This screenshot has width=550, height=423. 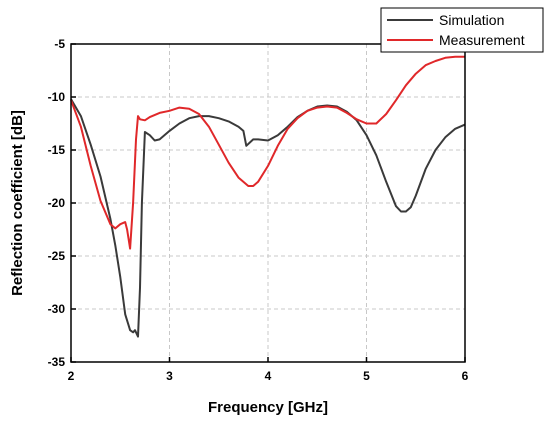 What do you see at coordinates (17, 203) in the screenshot?
I see `y-axis-title: Reflection coefficient [dB]` at bounding box center [17, 203].